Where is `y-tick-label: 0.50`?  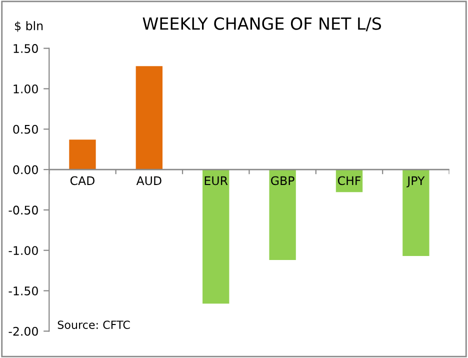 y-tick-label: 0.50 is located at coordinates (25, 129).